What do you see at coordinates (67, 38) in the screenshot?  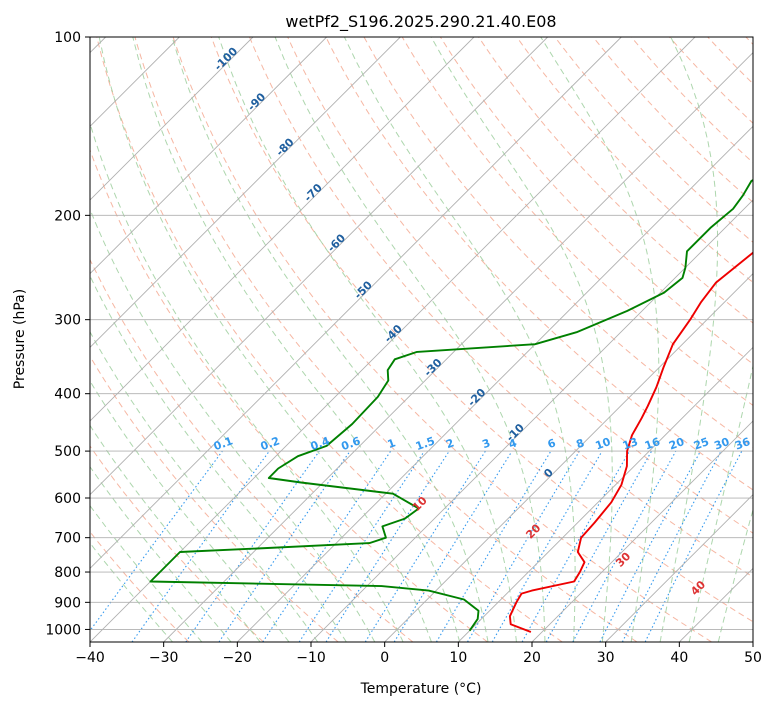 I see `y-tick-label: 100` at bounding box center [67, 38].